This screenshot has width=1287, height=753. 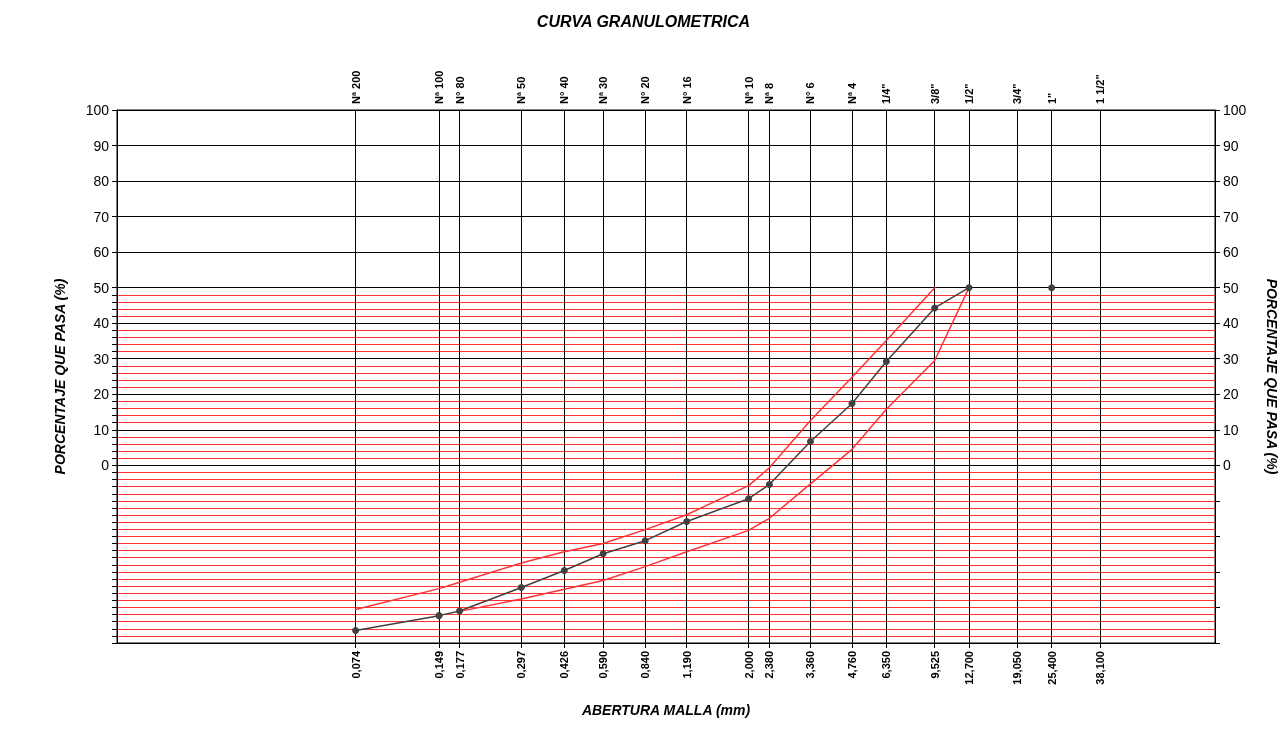 What do you see at coordinates (1231, 358) in the screenshot?
I see `y2-tick-label: 30` at bounding box center [1231, 358].